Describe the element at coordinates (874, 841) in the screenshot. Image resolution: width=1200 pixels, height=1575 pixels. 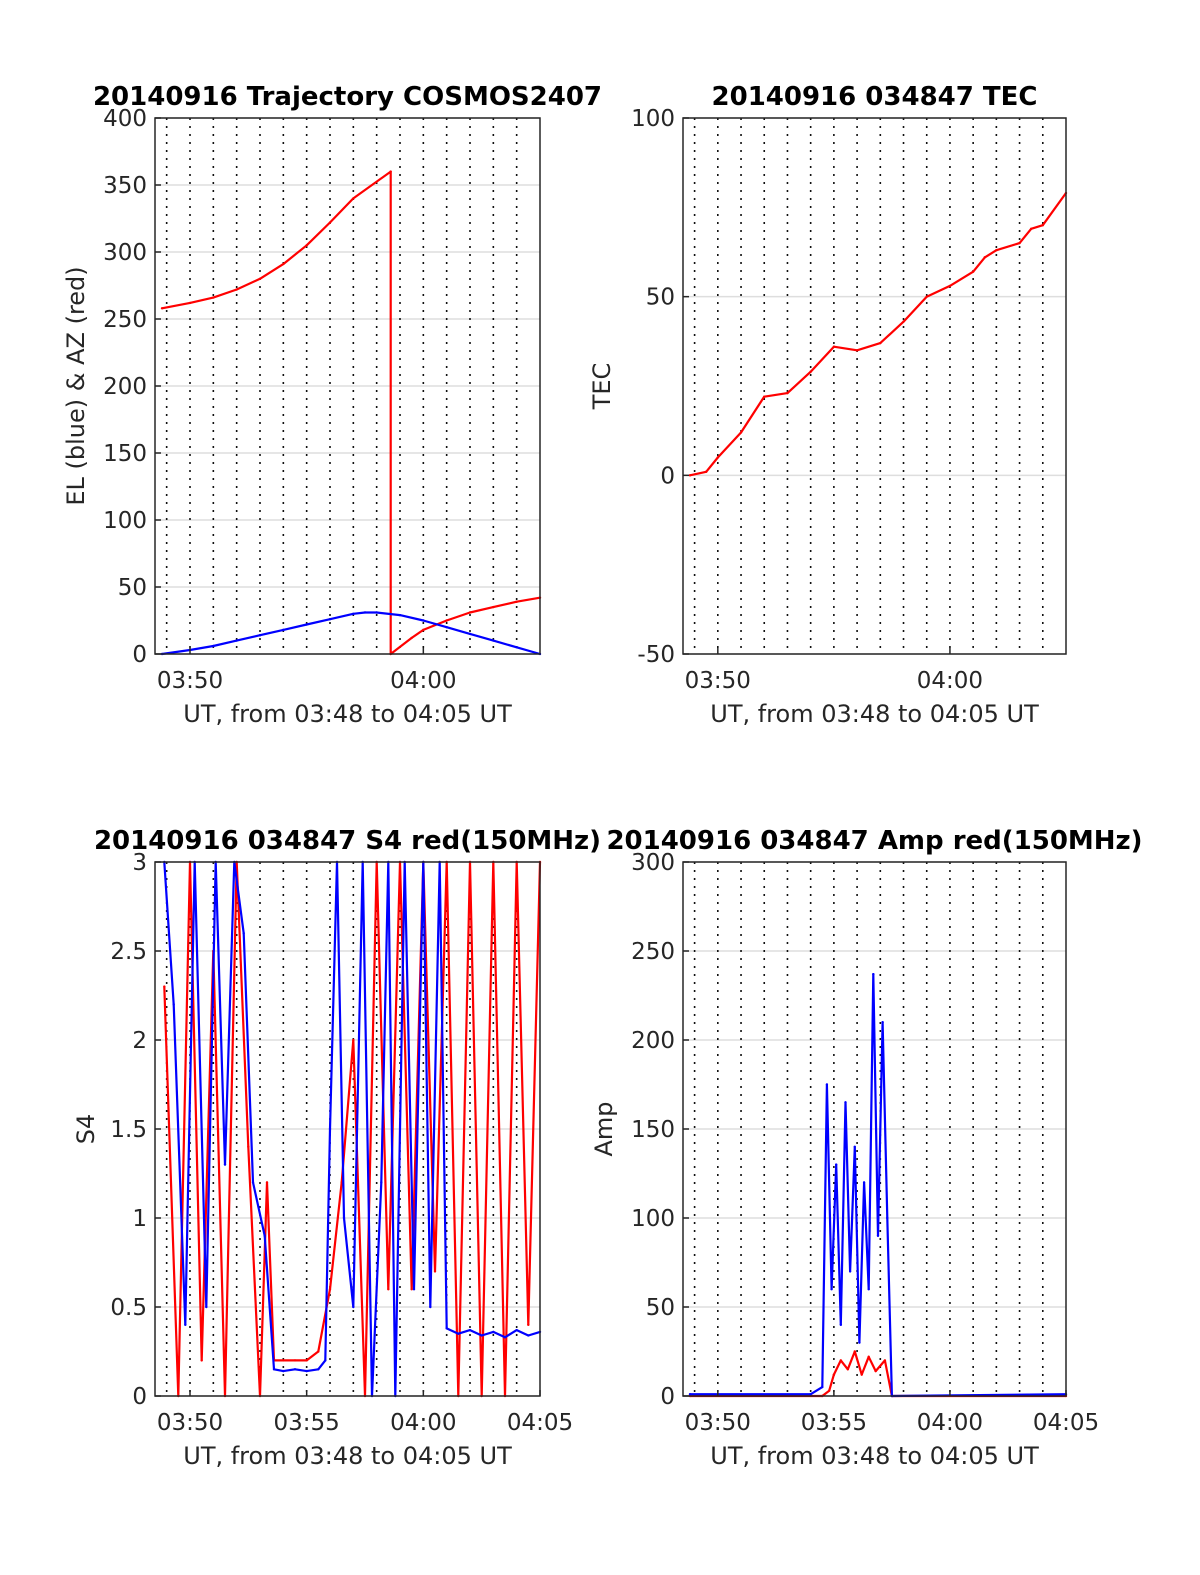
I see `chart-title: 20140916 034847 Amp red(150MHz)` at that location.